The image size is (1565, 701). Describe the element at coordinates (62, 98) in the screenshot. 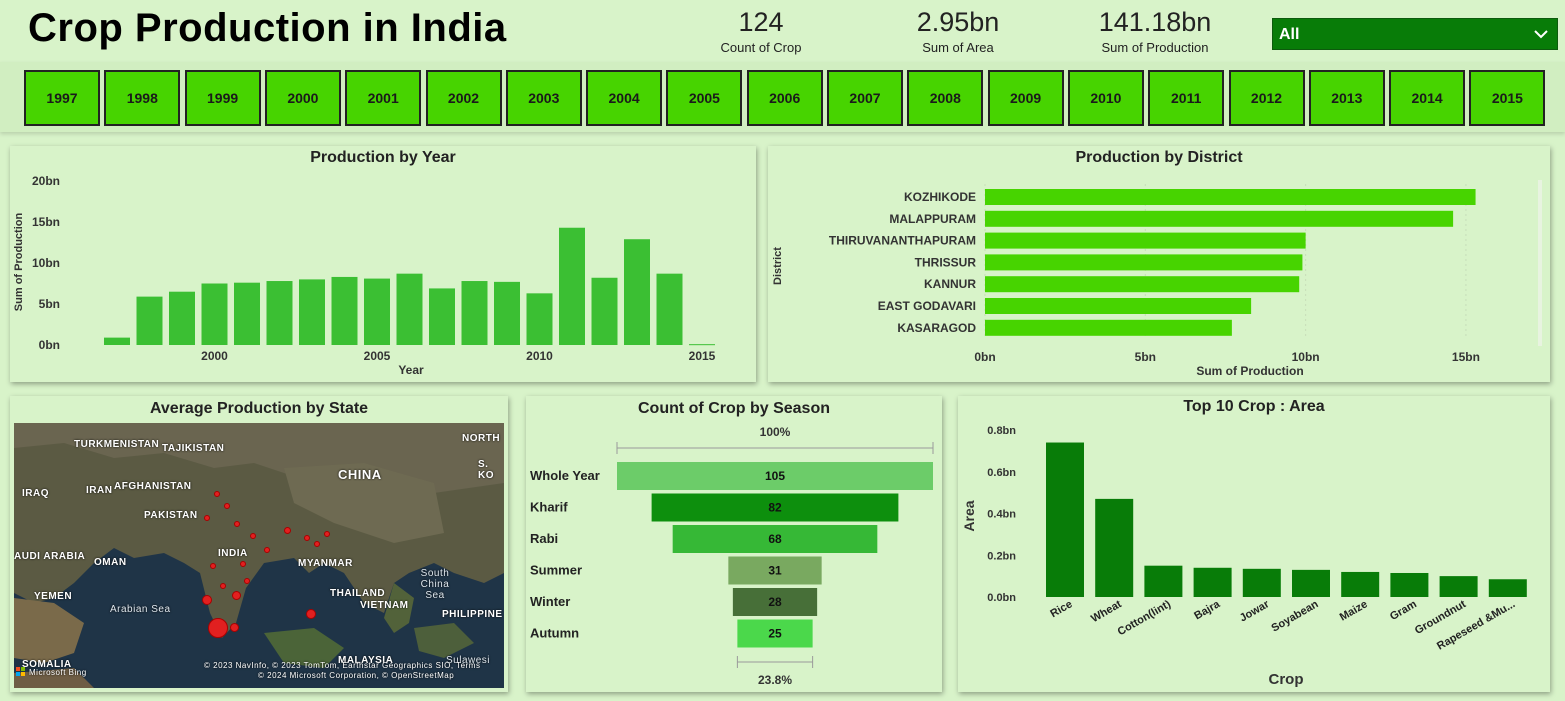

I see `year-button-1997: 1997` at that location.